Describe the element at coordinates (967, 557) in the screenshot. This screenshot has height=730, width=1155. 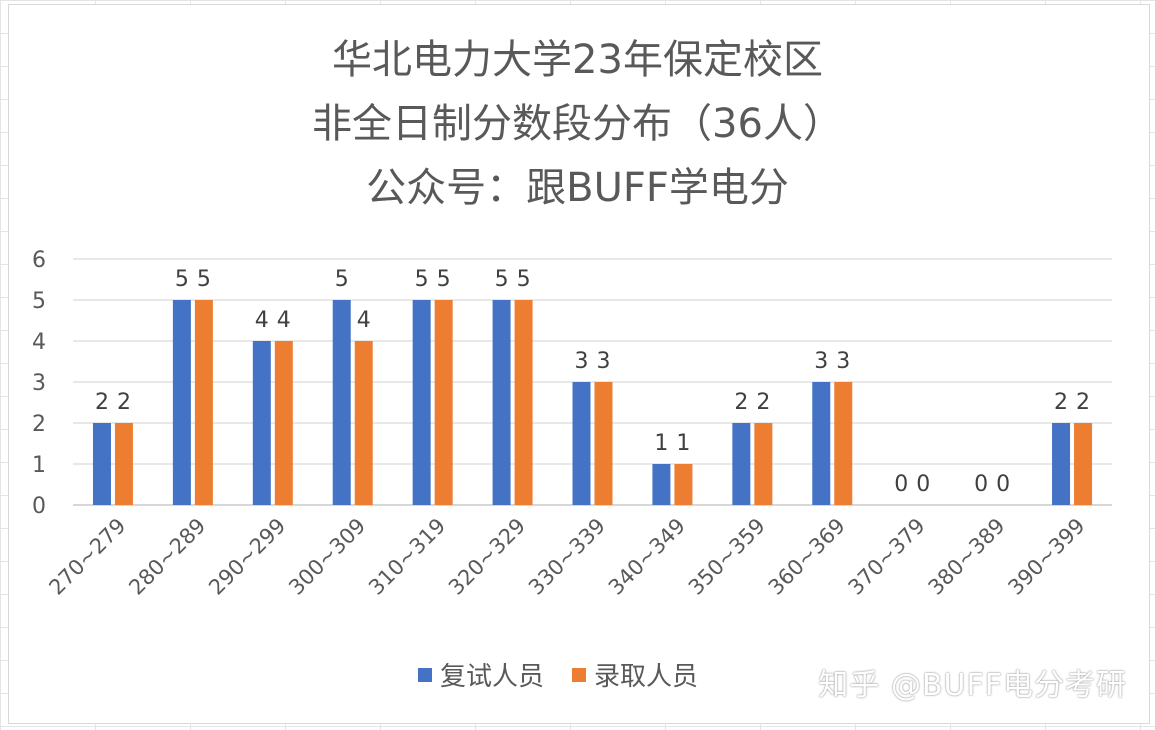
I see `x-tick-label: 380~389` at that location.